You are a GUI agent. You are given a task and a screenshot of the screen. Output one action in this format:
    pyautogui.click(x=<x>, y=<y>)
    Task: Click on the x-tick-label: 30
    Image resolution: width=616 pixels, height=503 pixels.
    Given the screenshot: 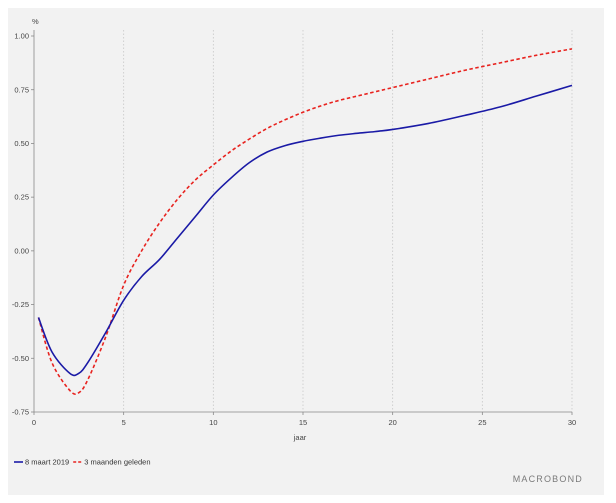 What is the action you would take?
    pyautogui.click(x=572, y=422)
    